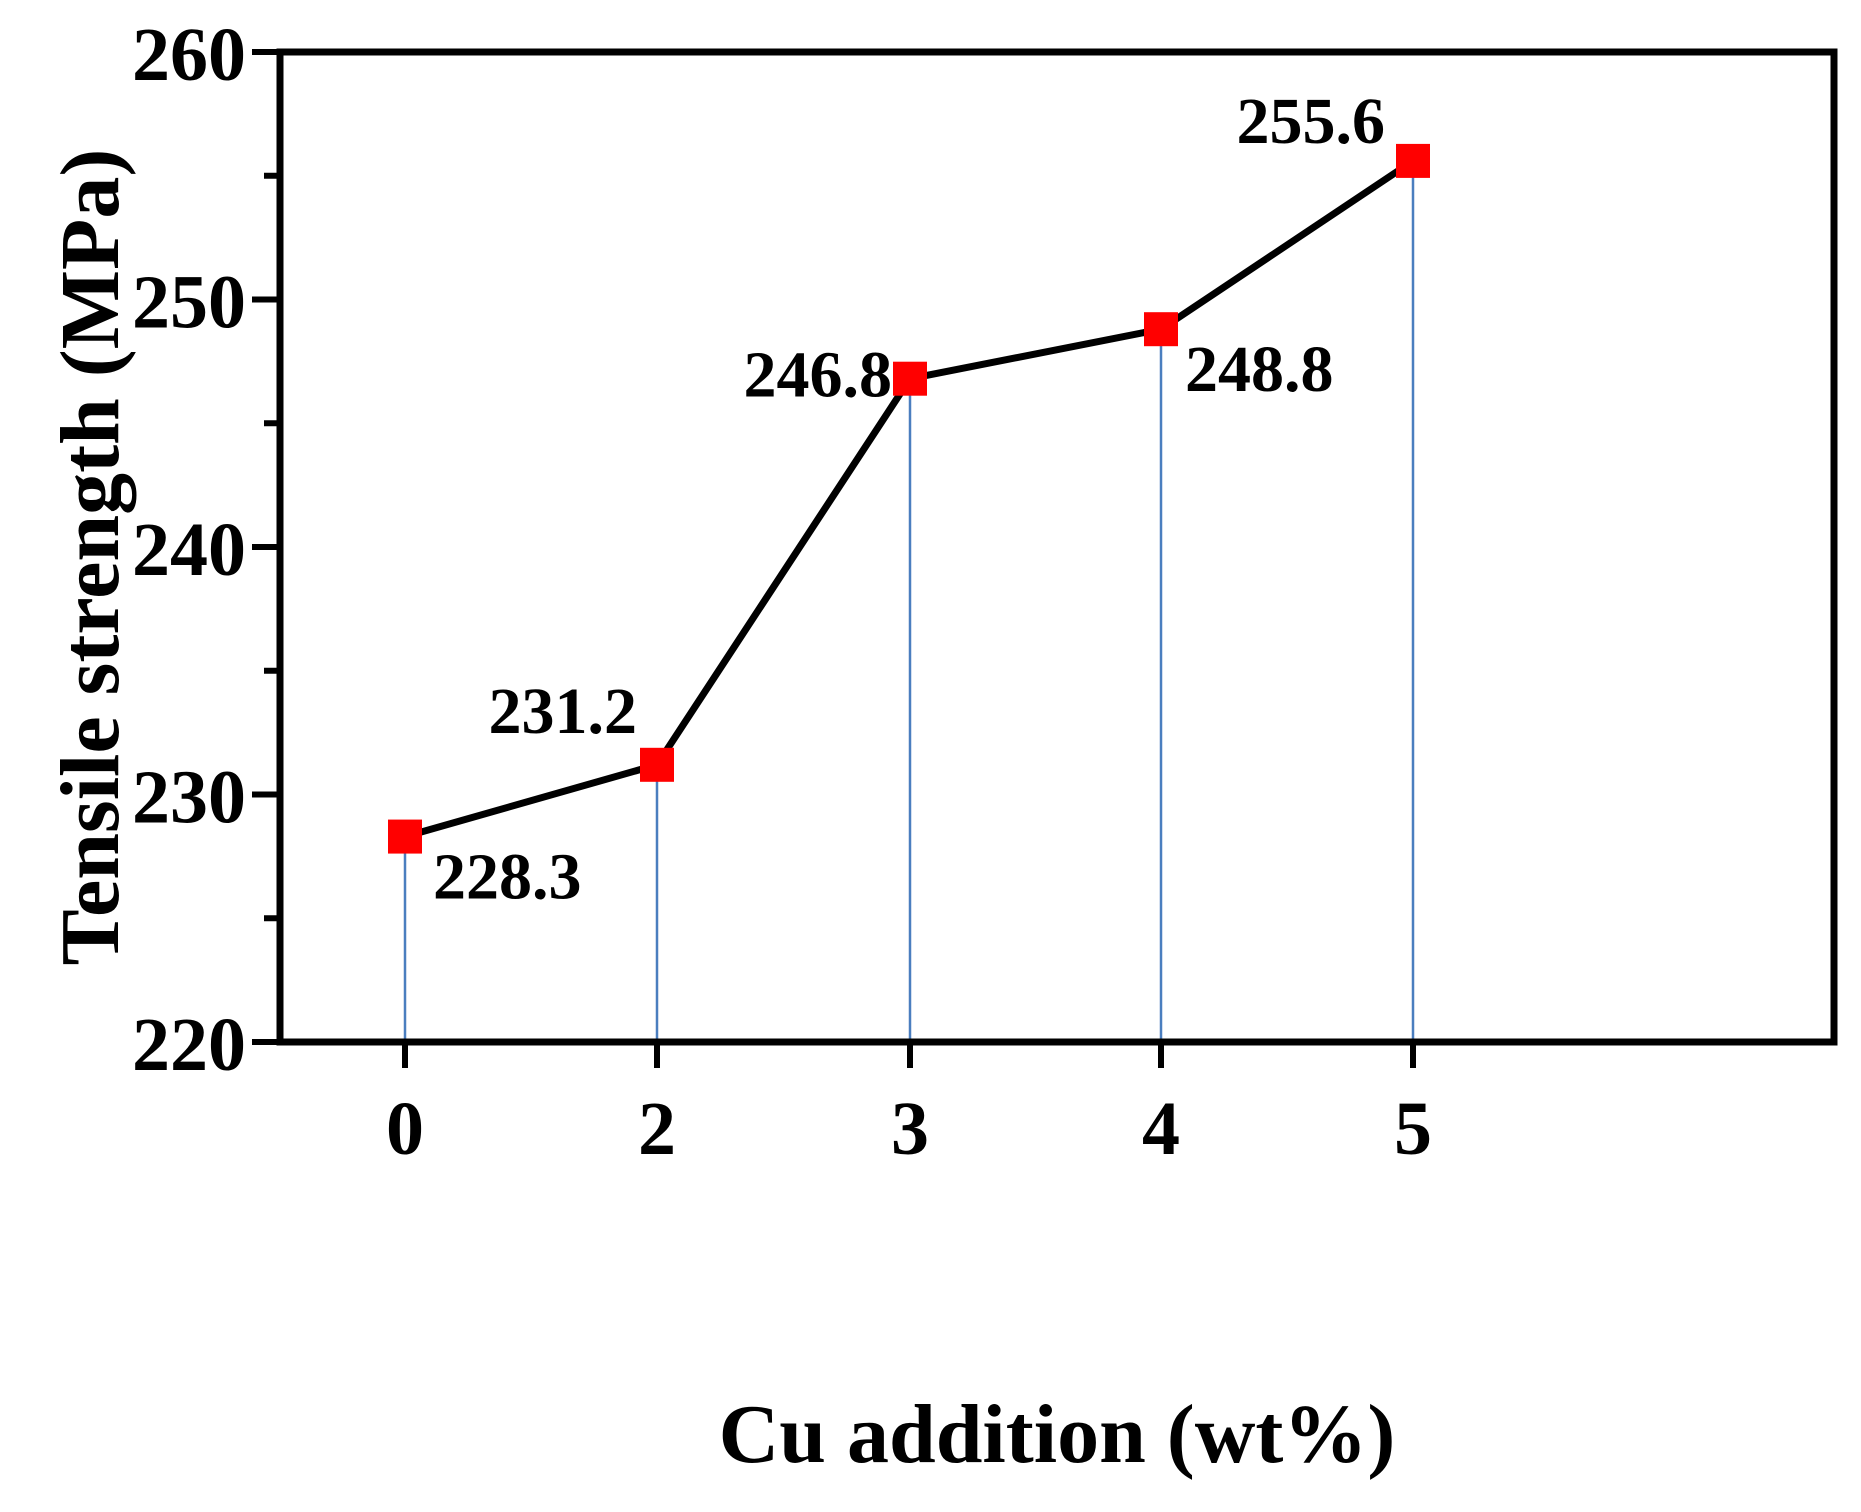 Image resolution: width=1861 pixels, height=1512 pixels. What do you see at coordinates (1413, 1129) in the screenshot?
I see `x-tick-label: 5` at bounding box center [1413, 1129].